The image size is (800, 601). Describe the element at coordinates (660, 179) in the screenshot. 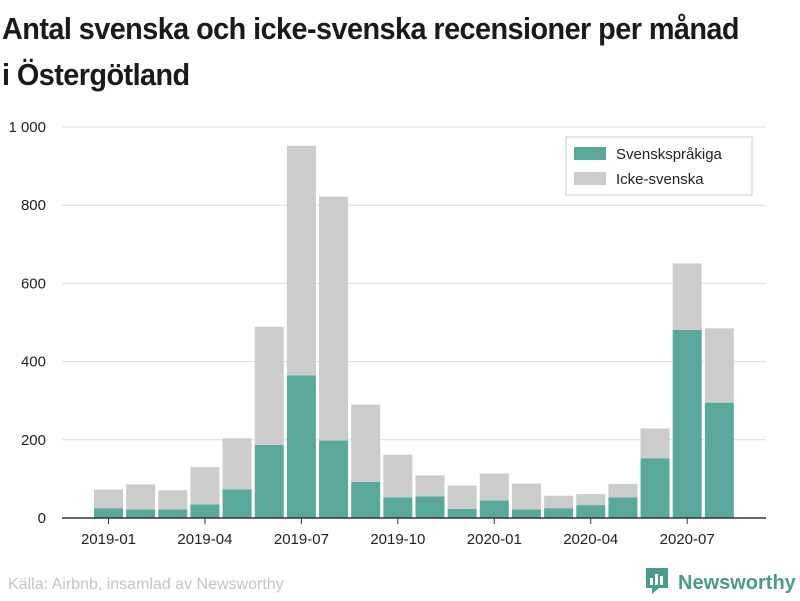

I see `legend-label-icke-svenska: Icke-svenska` at that location.